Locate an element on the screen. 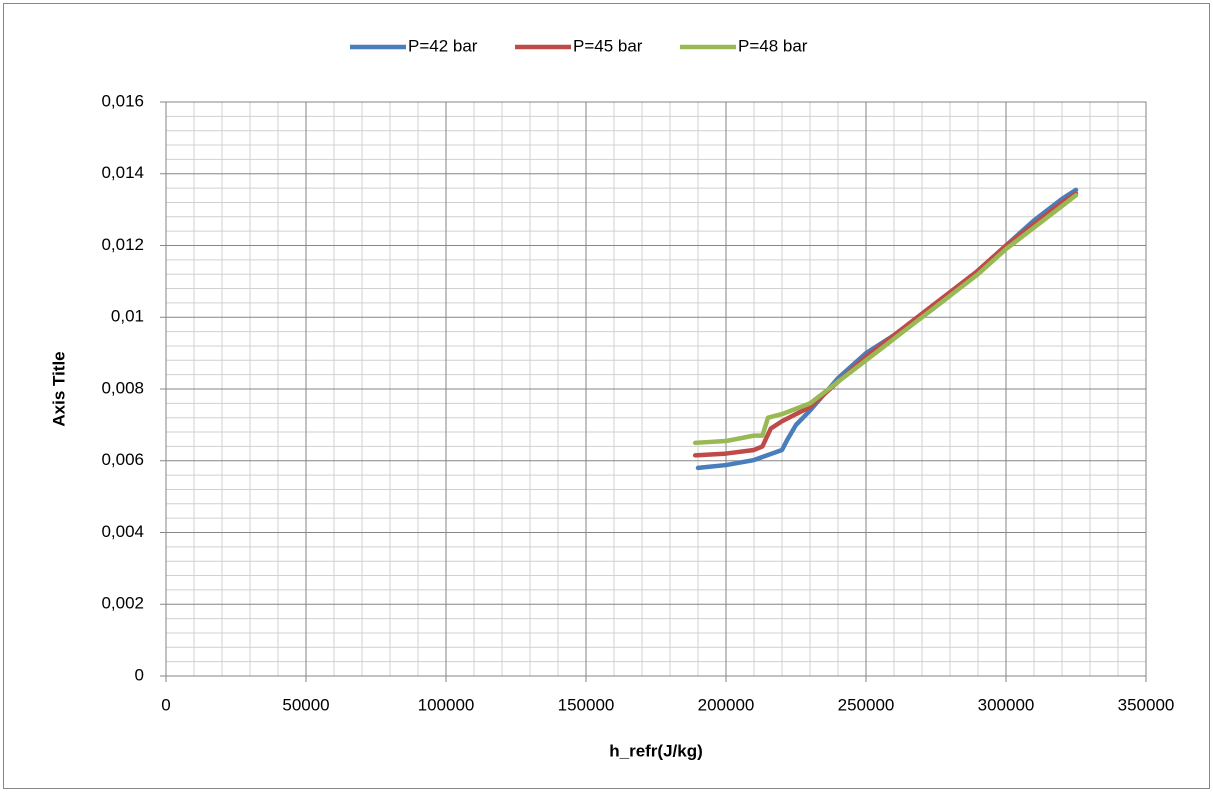 The height and width of the screenshot is (797, 1213). y-tick-label: 0,002 is located at coordinates (122, 603).